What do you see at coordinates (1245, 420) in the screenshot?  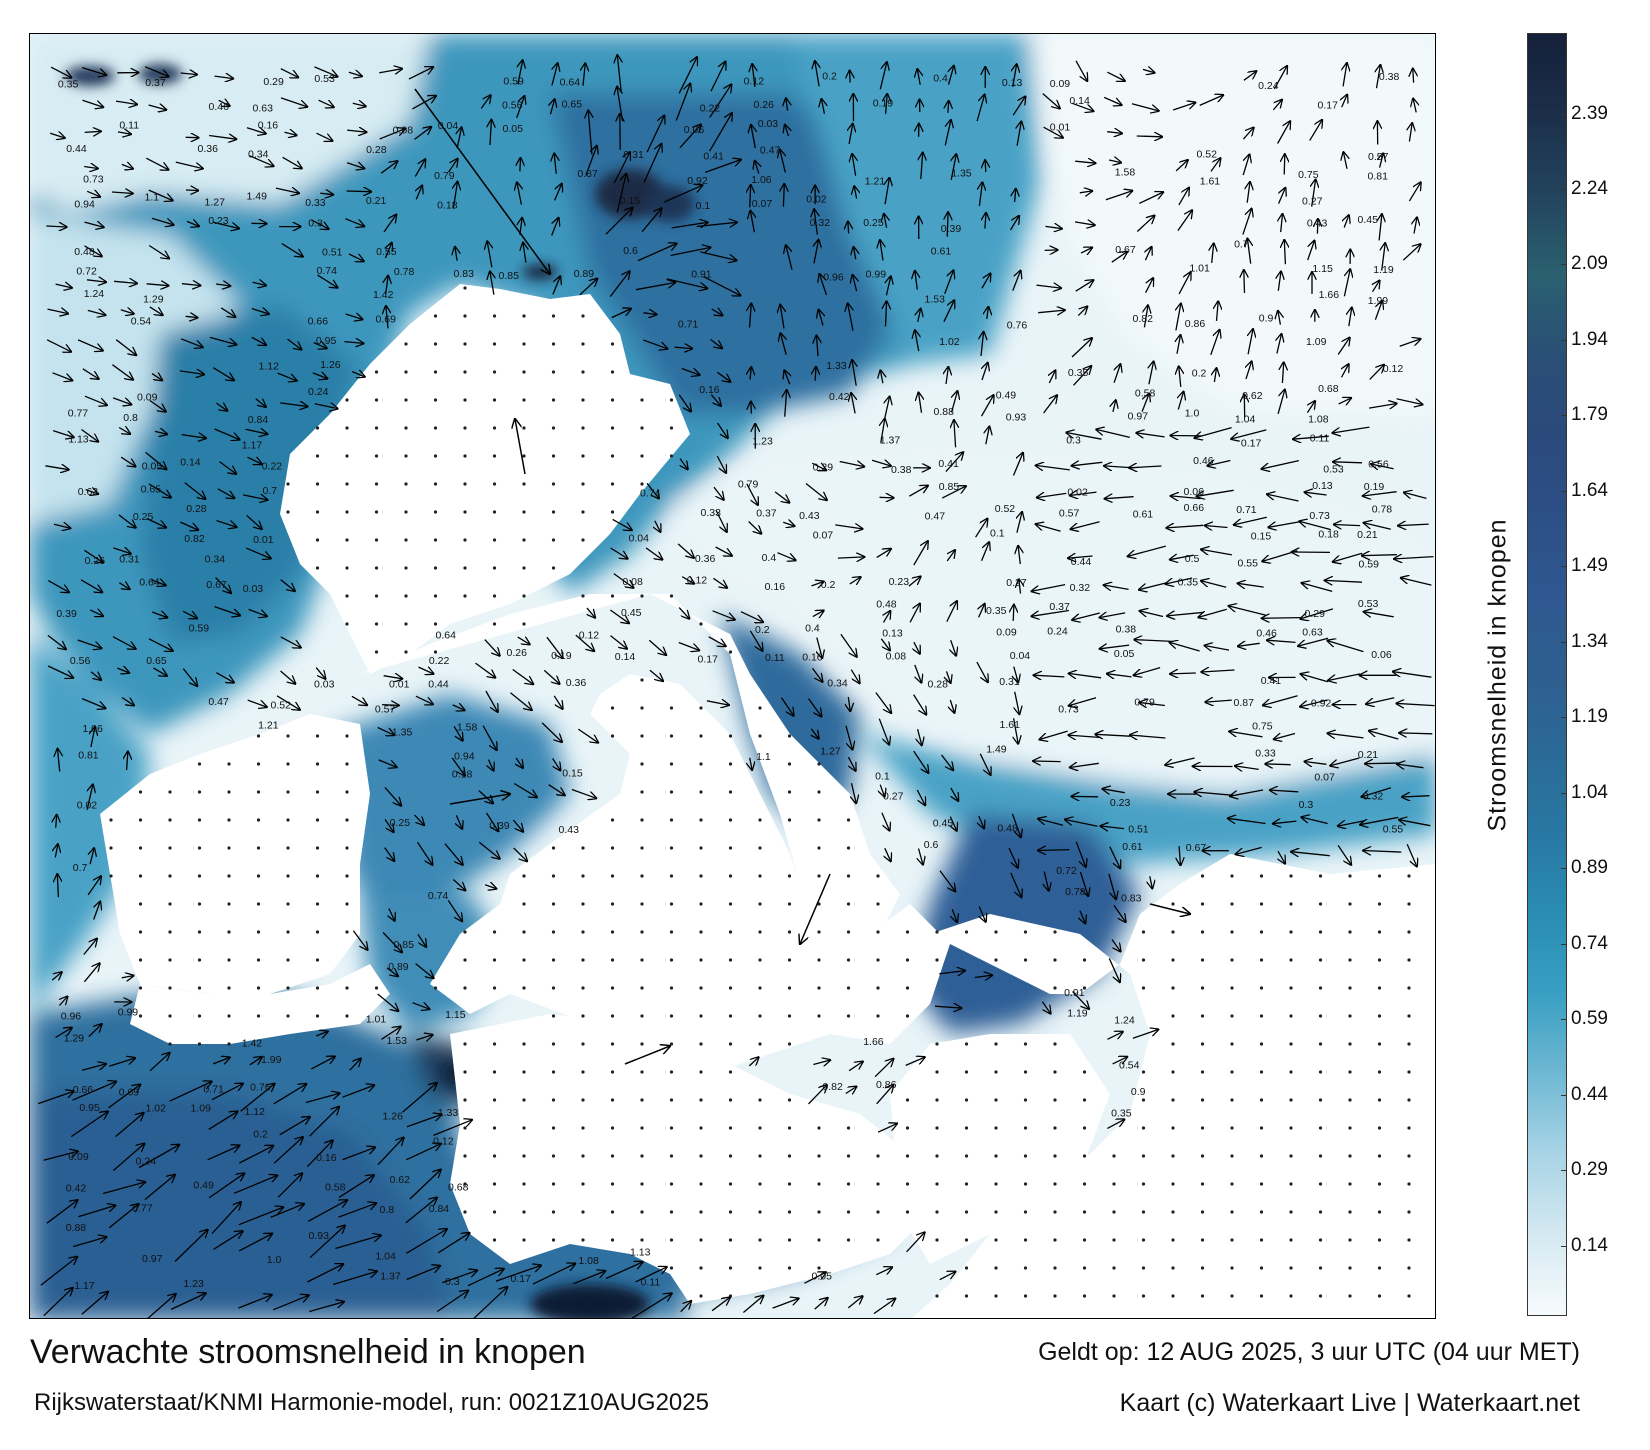 I see `current-value-label: 1.04` at bounding box center [1245, 420].